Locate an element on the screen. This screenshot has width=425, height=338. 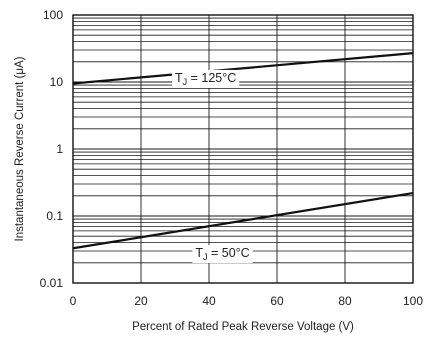
x-tick-labels: 0 20 40 60 80 100 is located at coordinates (247, 301).